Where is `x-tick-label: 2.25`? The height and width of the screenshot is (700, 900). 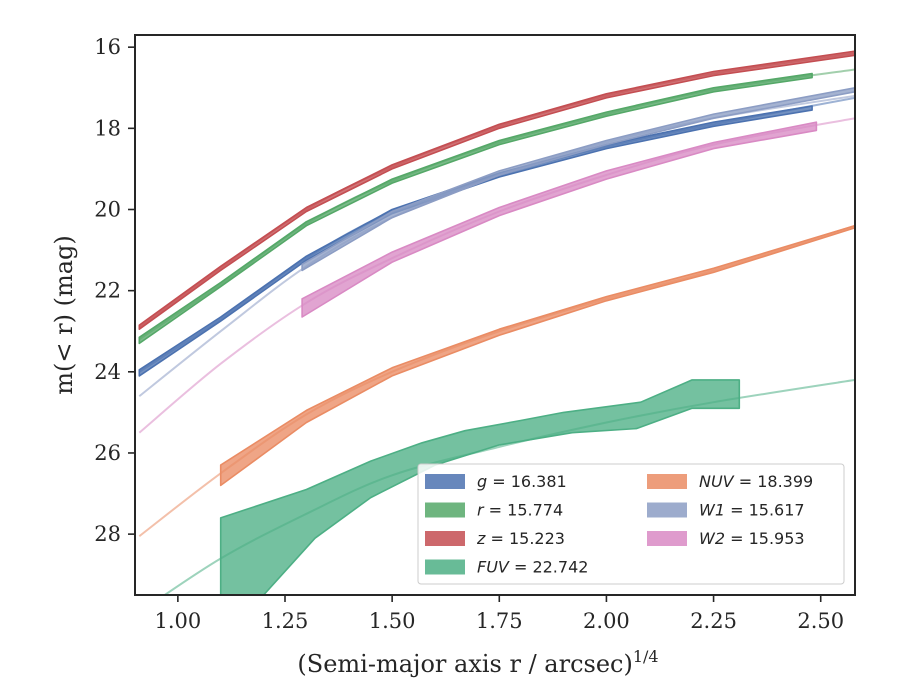 x-tick-label: 2.25 is located at coordinates (713, 621).